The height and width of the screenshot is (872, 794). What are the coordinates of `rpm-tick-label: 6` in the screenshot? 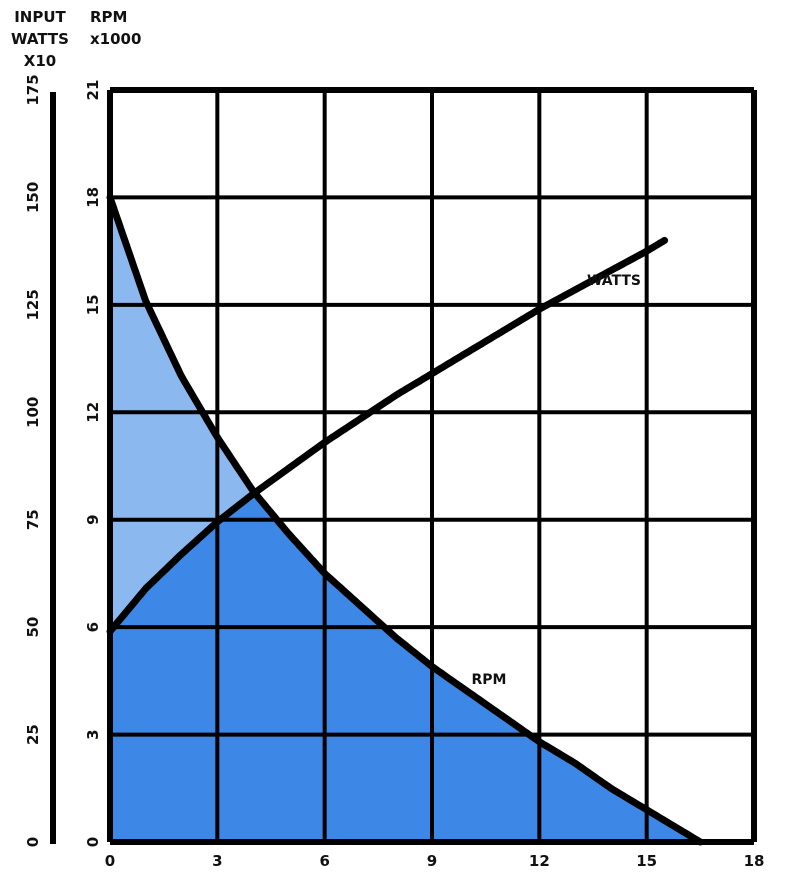 It's located at (93, 627).